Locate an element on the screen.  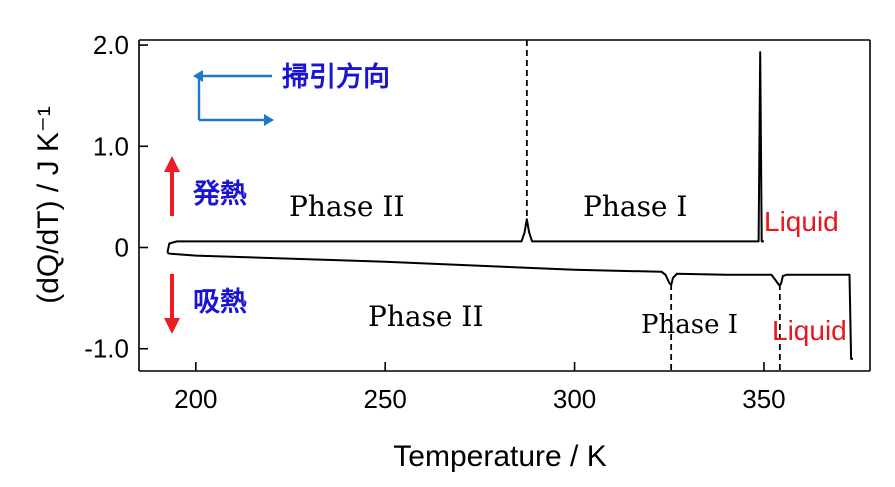
endotherm-label: 吸熱 is located at coordinates (220, 302).